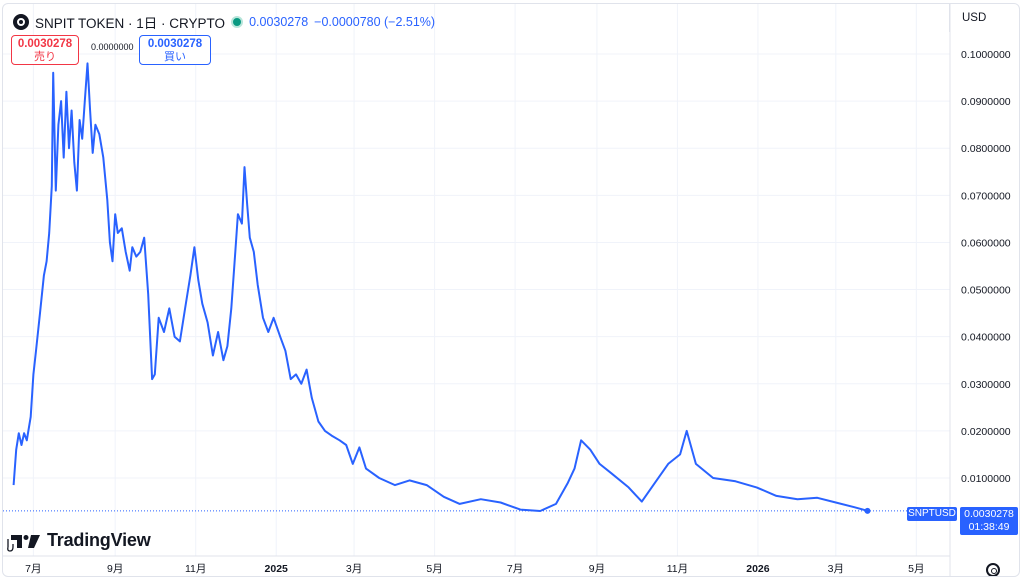 The width and height of the screenshot is (1024, 580). I want to click on y-tick-label: 0.0200000, so click(986, 432).